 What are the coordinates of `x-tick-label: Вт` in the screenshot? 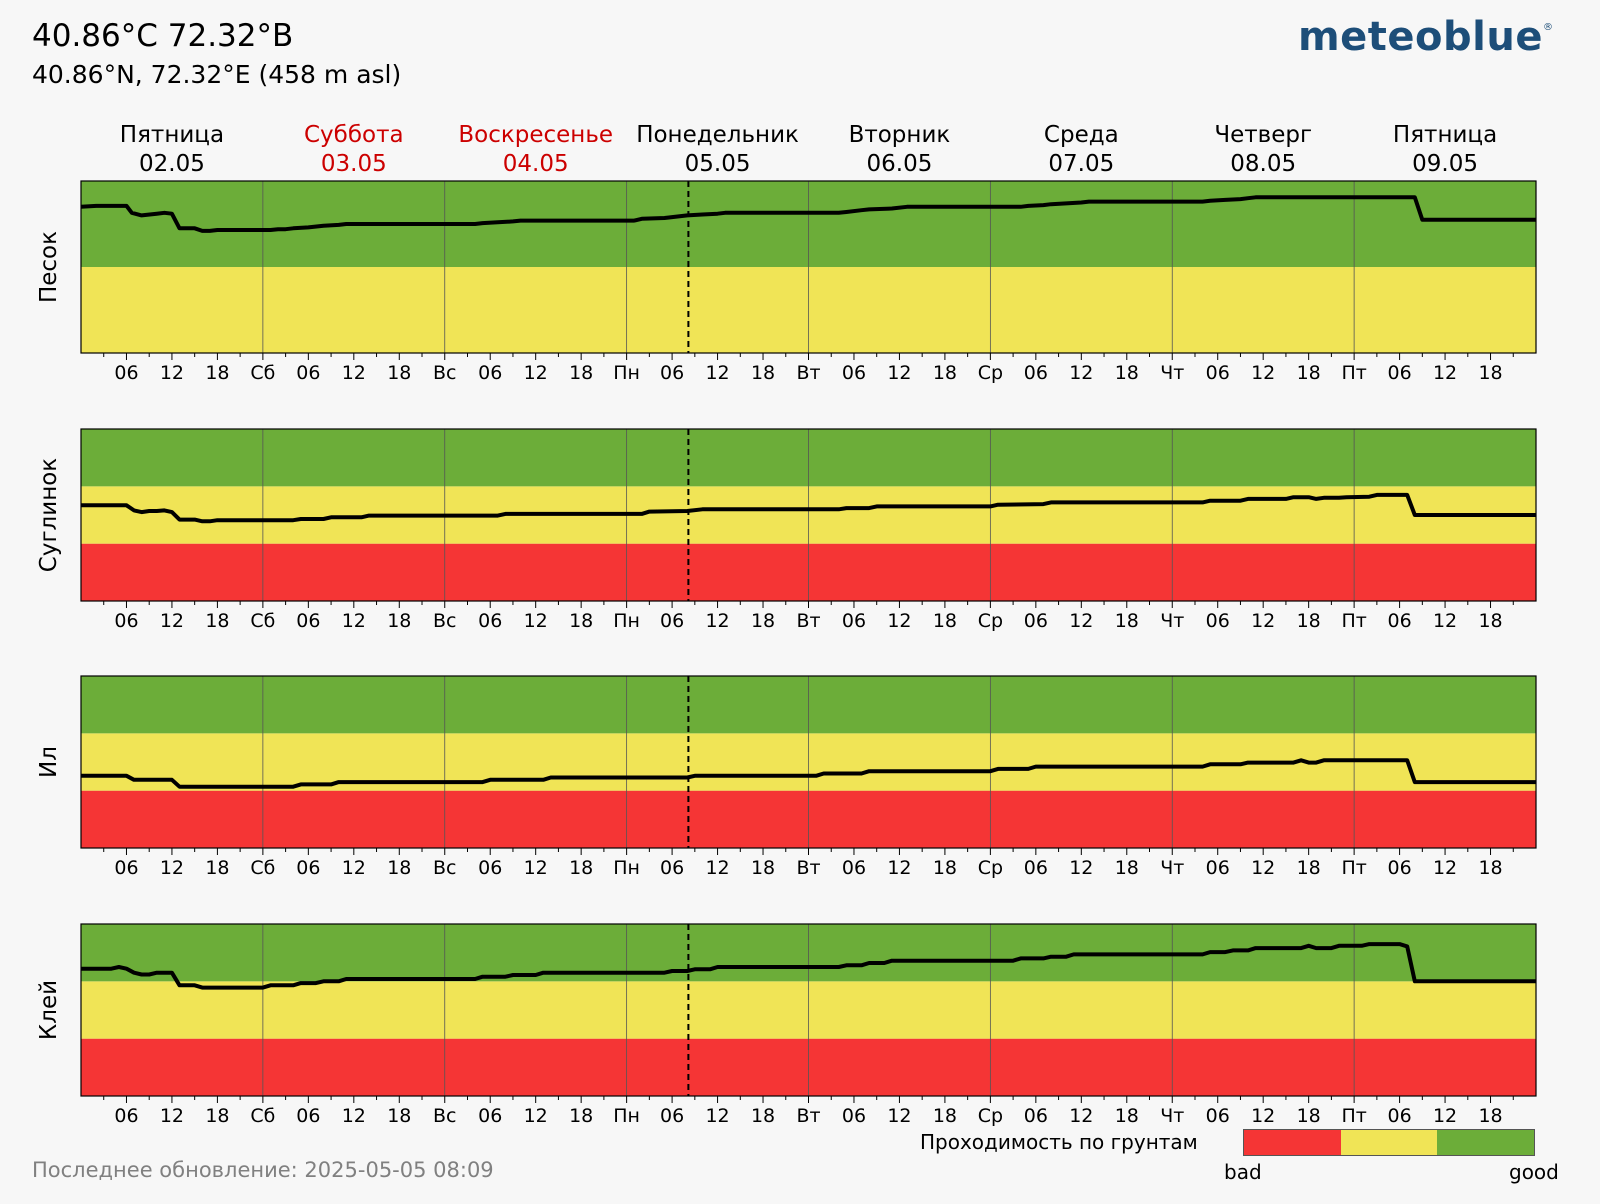 It's located at (808, 868).